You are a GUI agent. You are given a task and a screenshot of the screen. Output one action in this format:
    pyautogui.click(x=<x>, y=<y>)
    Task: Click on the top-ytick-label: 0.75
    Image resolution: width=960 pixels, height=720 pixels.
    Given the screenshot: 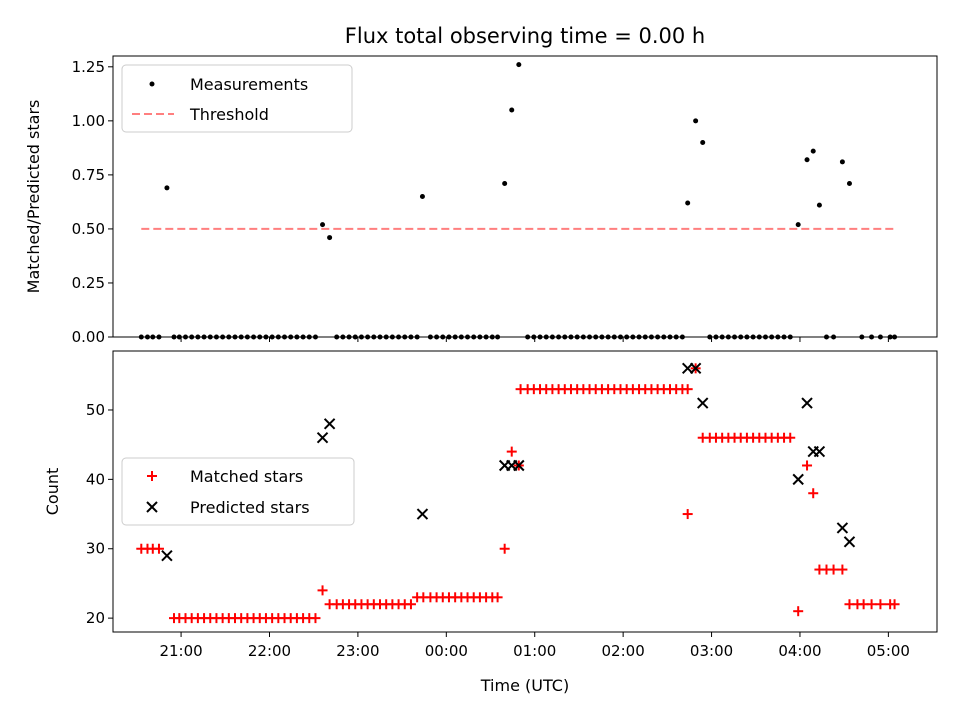 What is the action you would take?
    pyautogui.click(x=88, y=175)
    